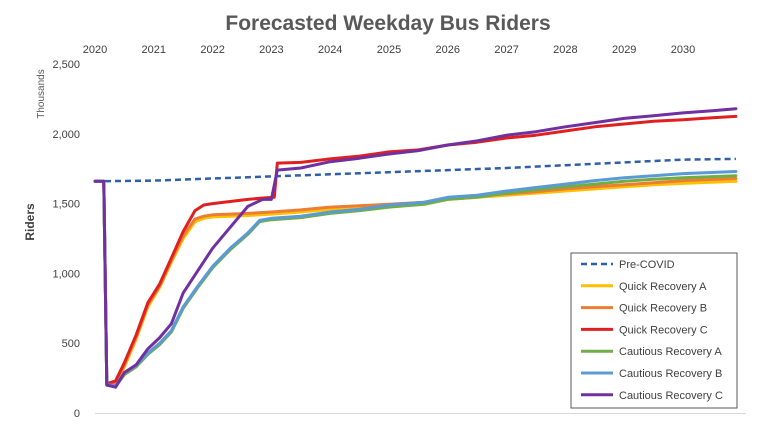 Image resolution: width=777 pixels, height=439 pixels. I want to click on chart-title: Forecasted Weekday Bus Riders, so click(387, 23).